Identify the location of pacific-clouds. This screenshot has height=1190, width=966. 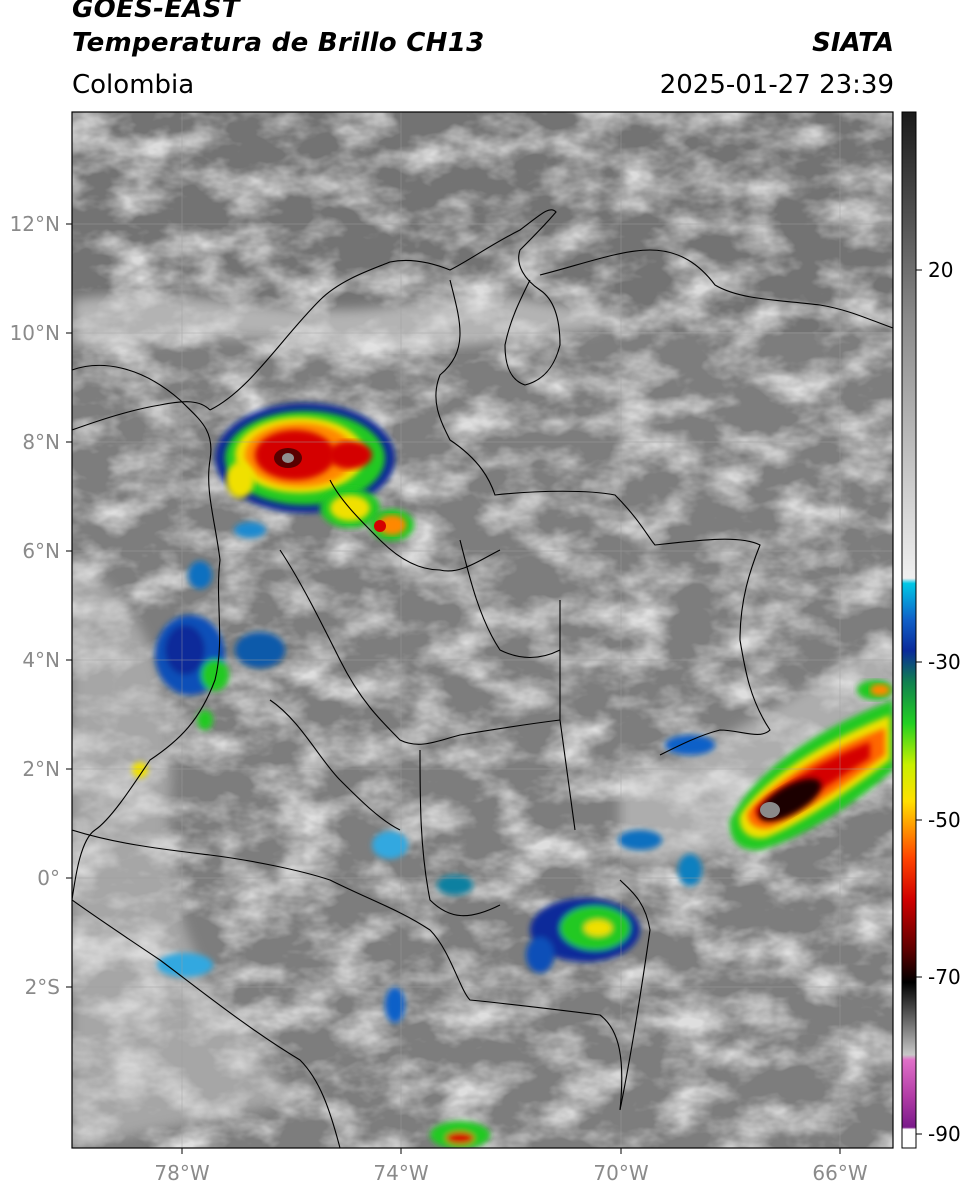
(302, 772).